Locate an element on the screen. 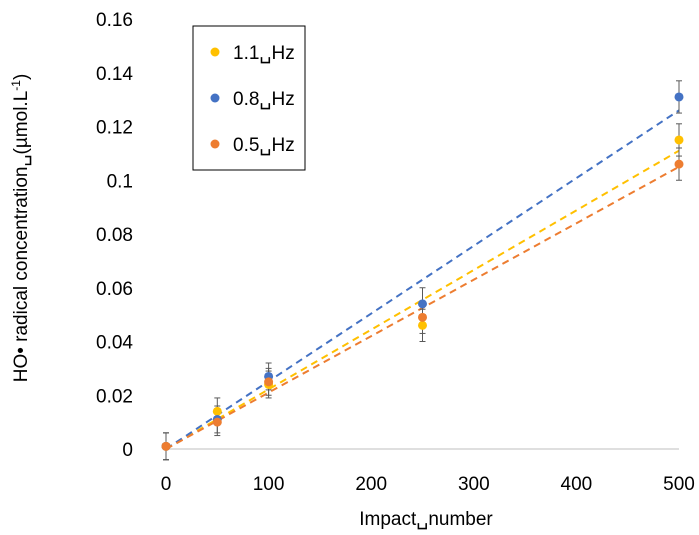  y-axis-title-superscript: -1 is located at coordinates (16, 85).